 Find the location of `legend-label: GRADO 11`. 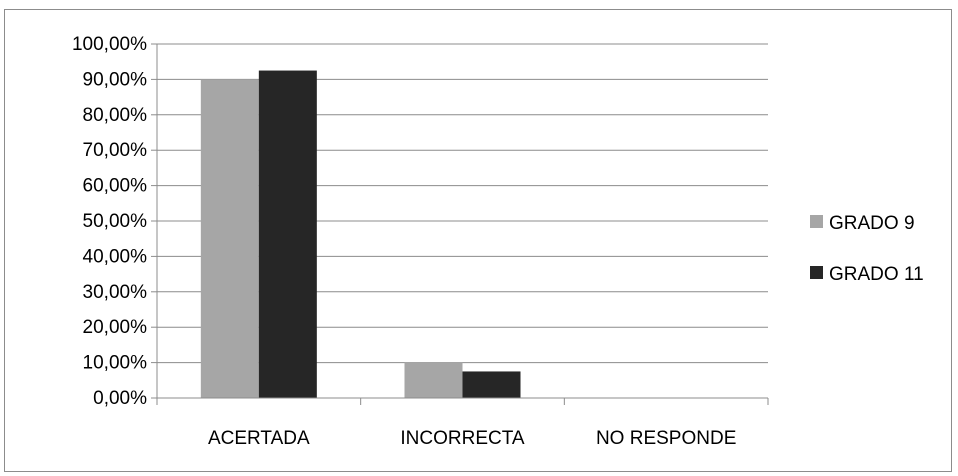

legend-label: GRADO 11 is located at coordinates (876, 274).